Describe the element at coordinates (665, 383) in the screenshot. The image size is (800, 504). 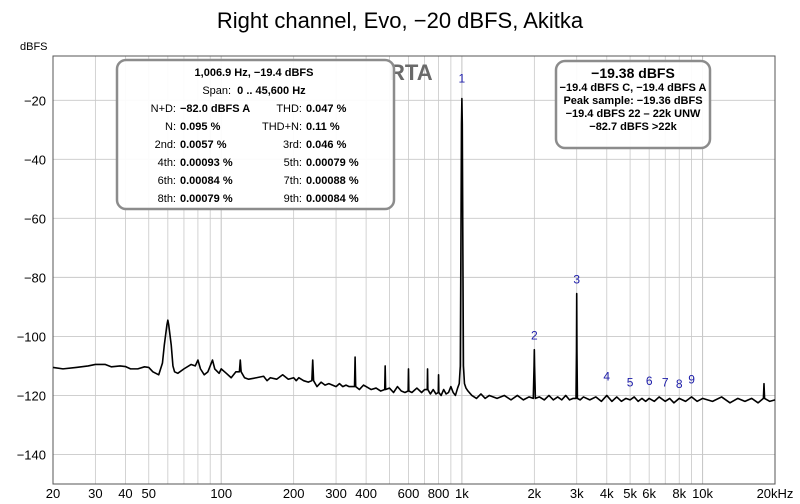
I see `harmonic-marker: 7` at that location.